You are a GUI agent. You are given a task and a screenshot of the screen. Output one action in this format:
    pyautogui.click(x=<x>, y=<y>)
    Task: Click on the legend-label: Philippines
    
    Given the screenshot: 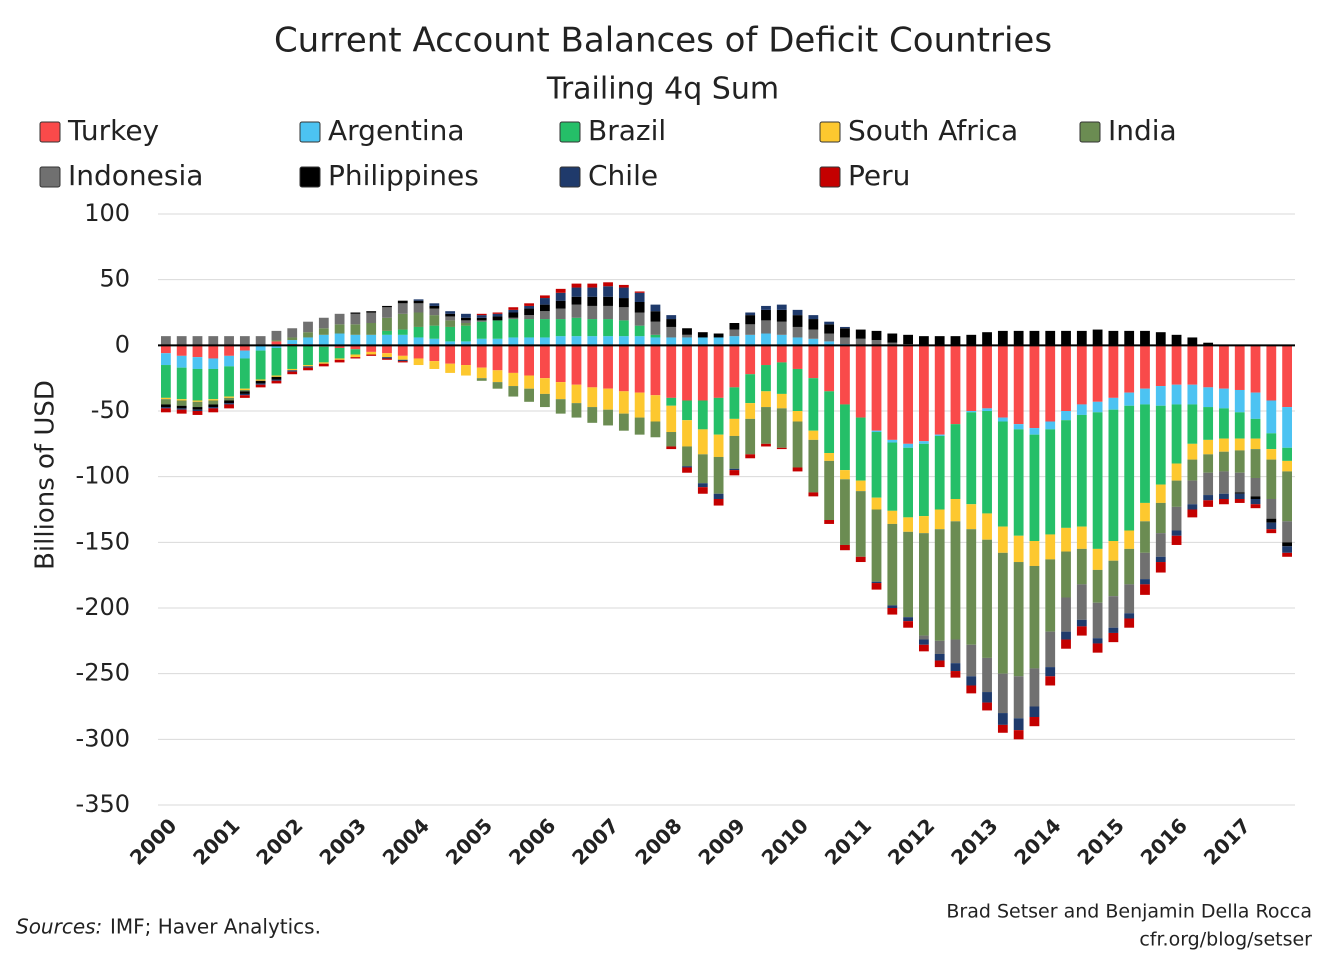 What is the action you would take?
    pyautogui.click(x=403, y=175)
    